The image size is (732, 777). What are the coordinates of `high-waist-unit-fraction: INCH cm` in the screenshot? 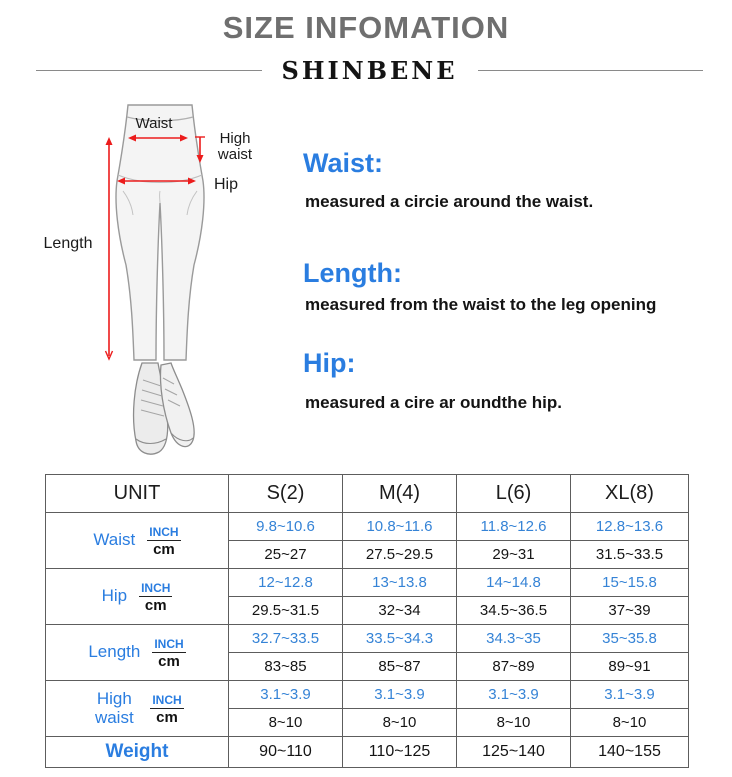 It's located at (167, 709).